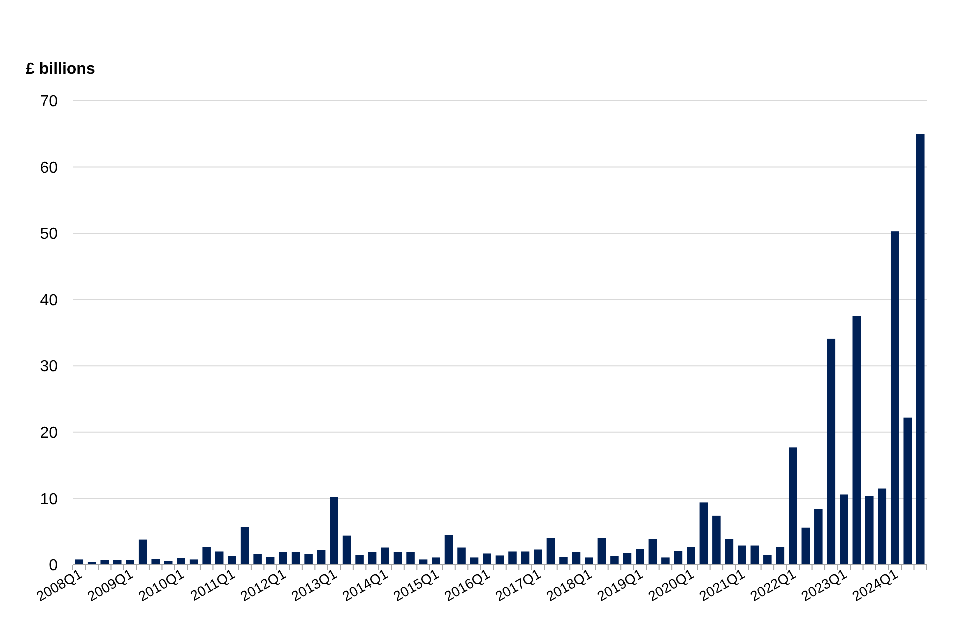  What do you see at coordinates (49, 433) in the screenshot?
I see `y-tick-label: 20` at bounding box center [49, 433].